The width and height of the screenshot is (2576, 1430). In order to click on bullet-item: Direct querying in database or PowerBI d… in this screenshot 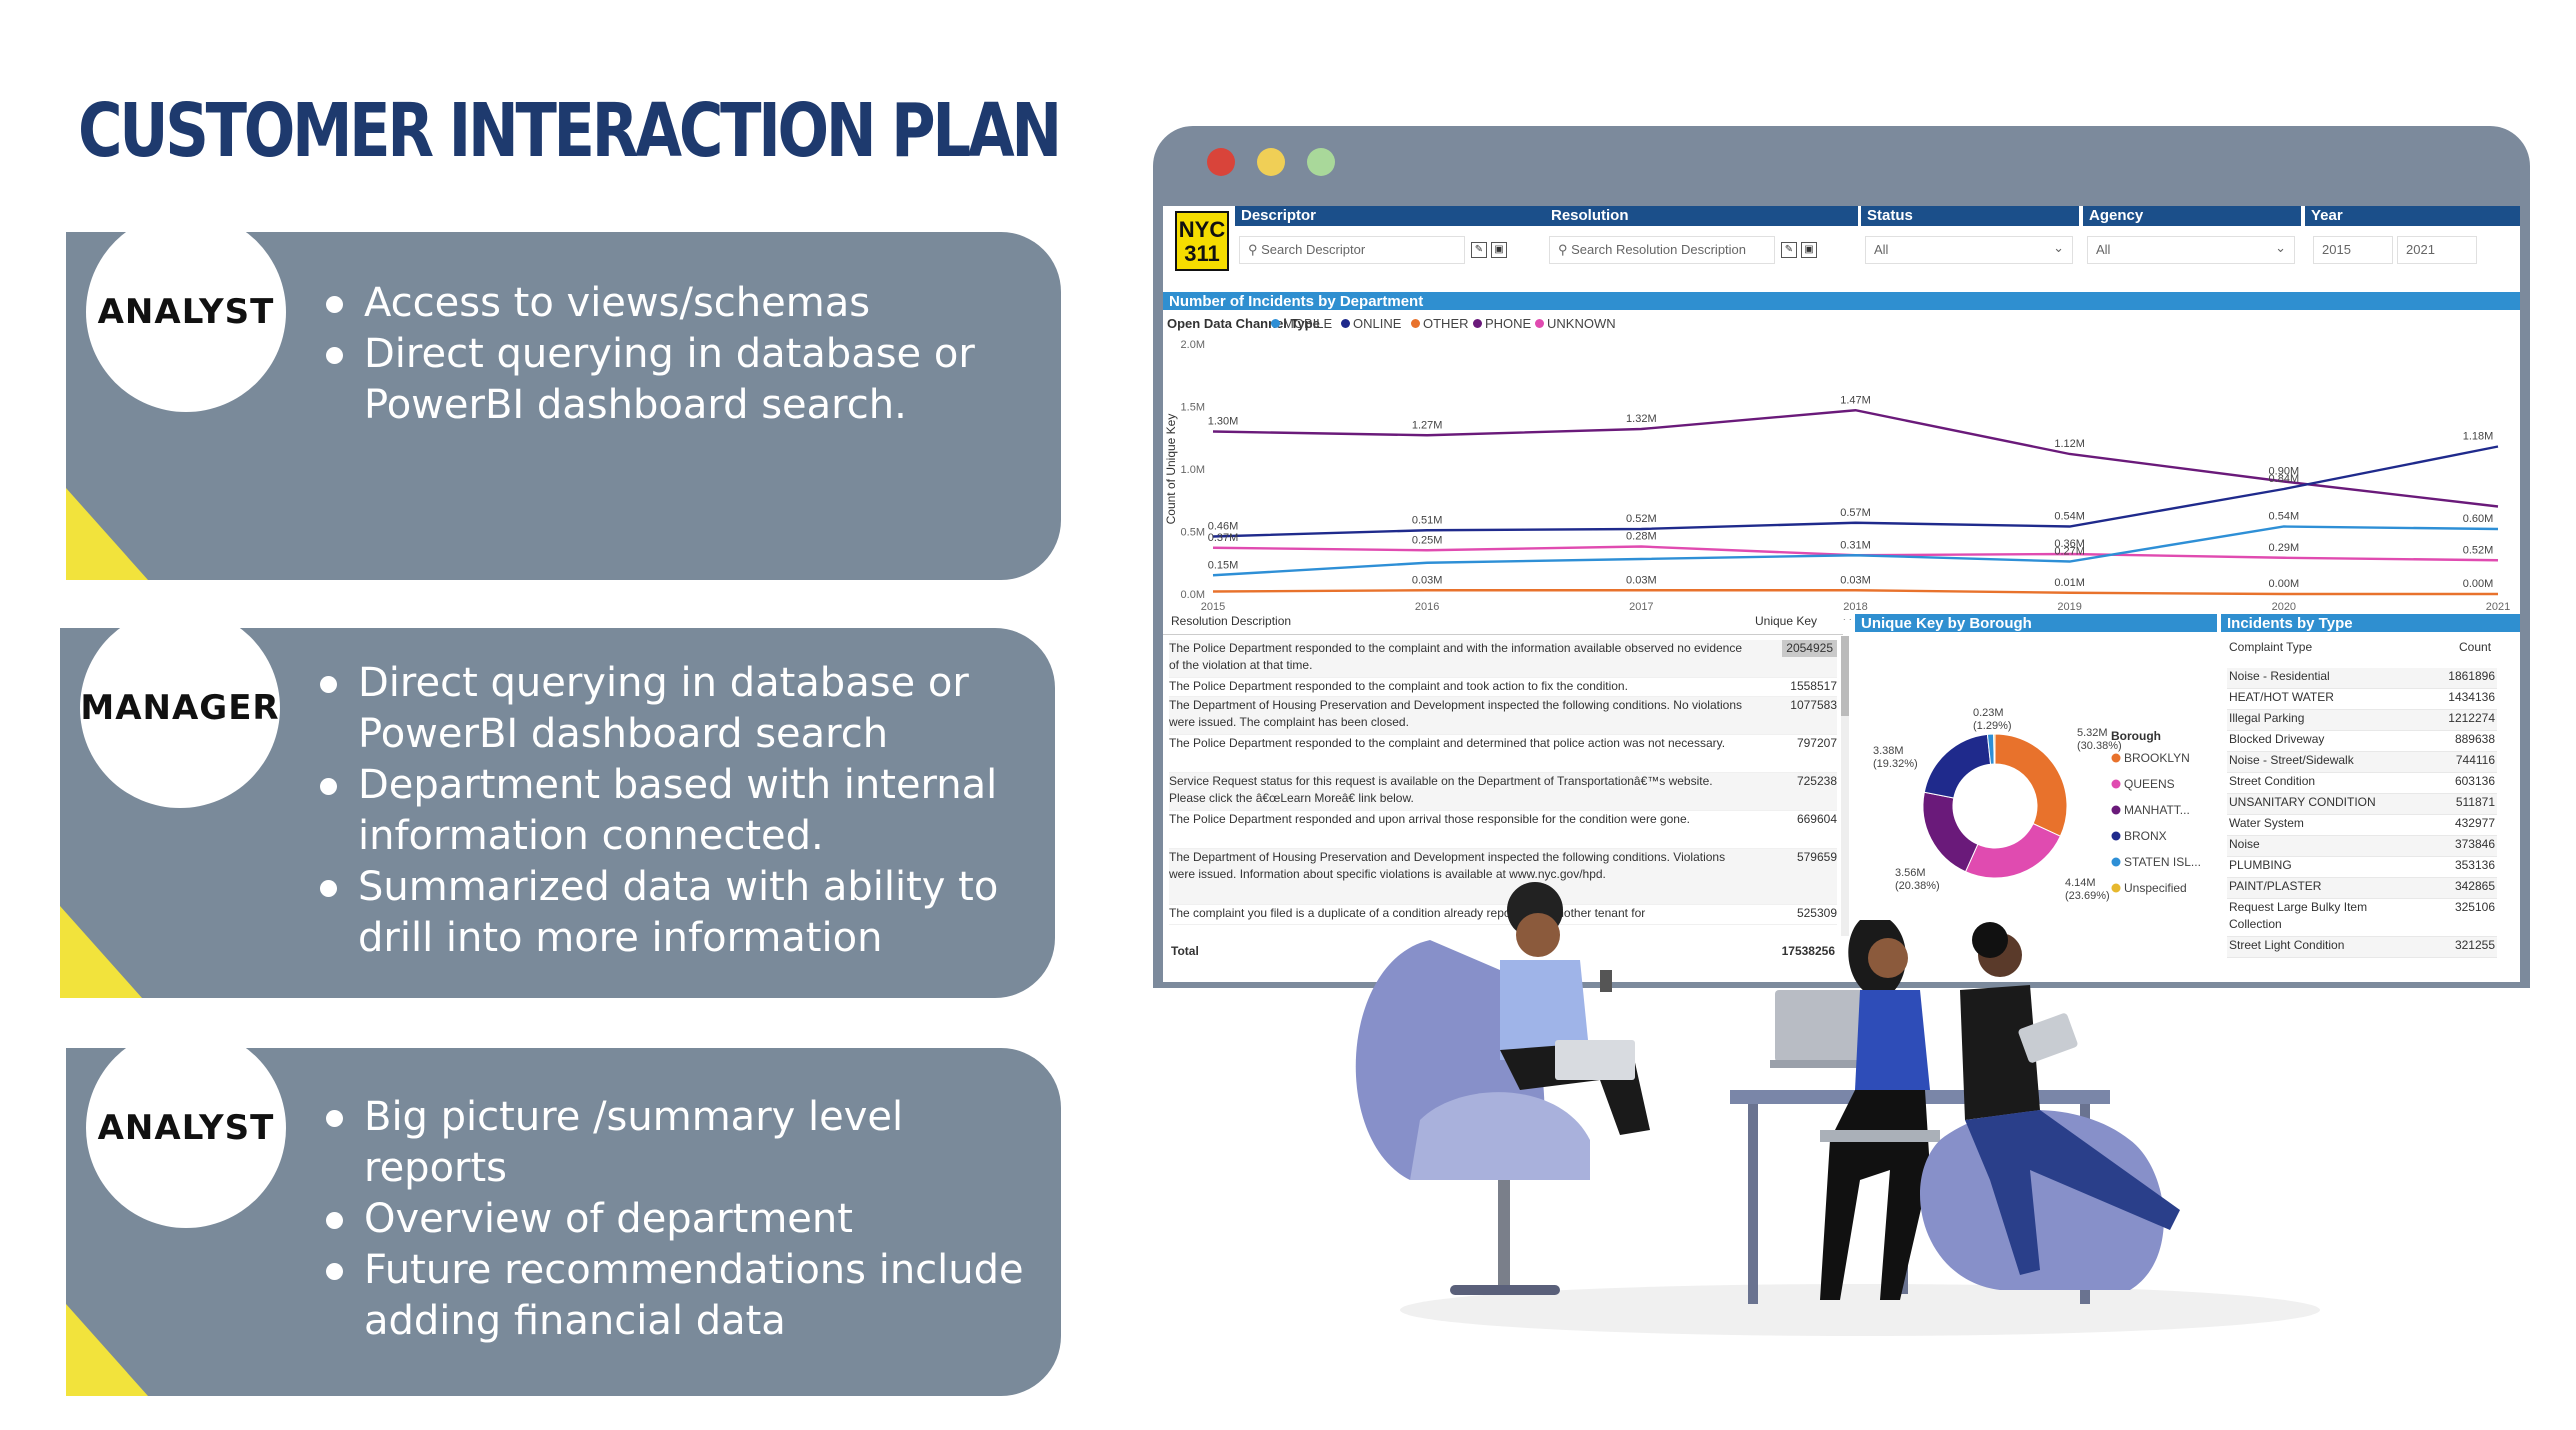, I will do `click(684, 380)`.